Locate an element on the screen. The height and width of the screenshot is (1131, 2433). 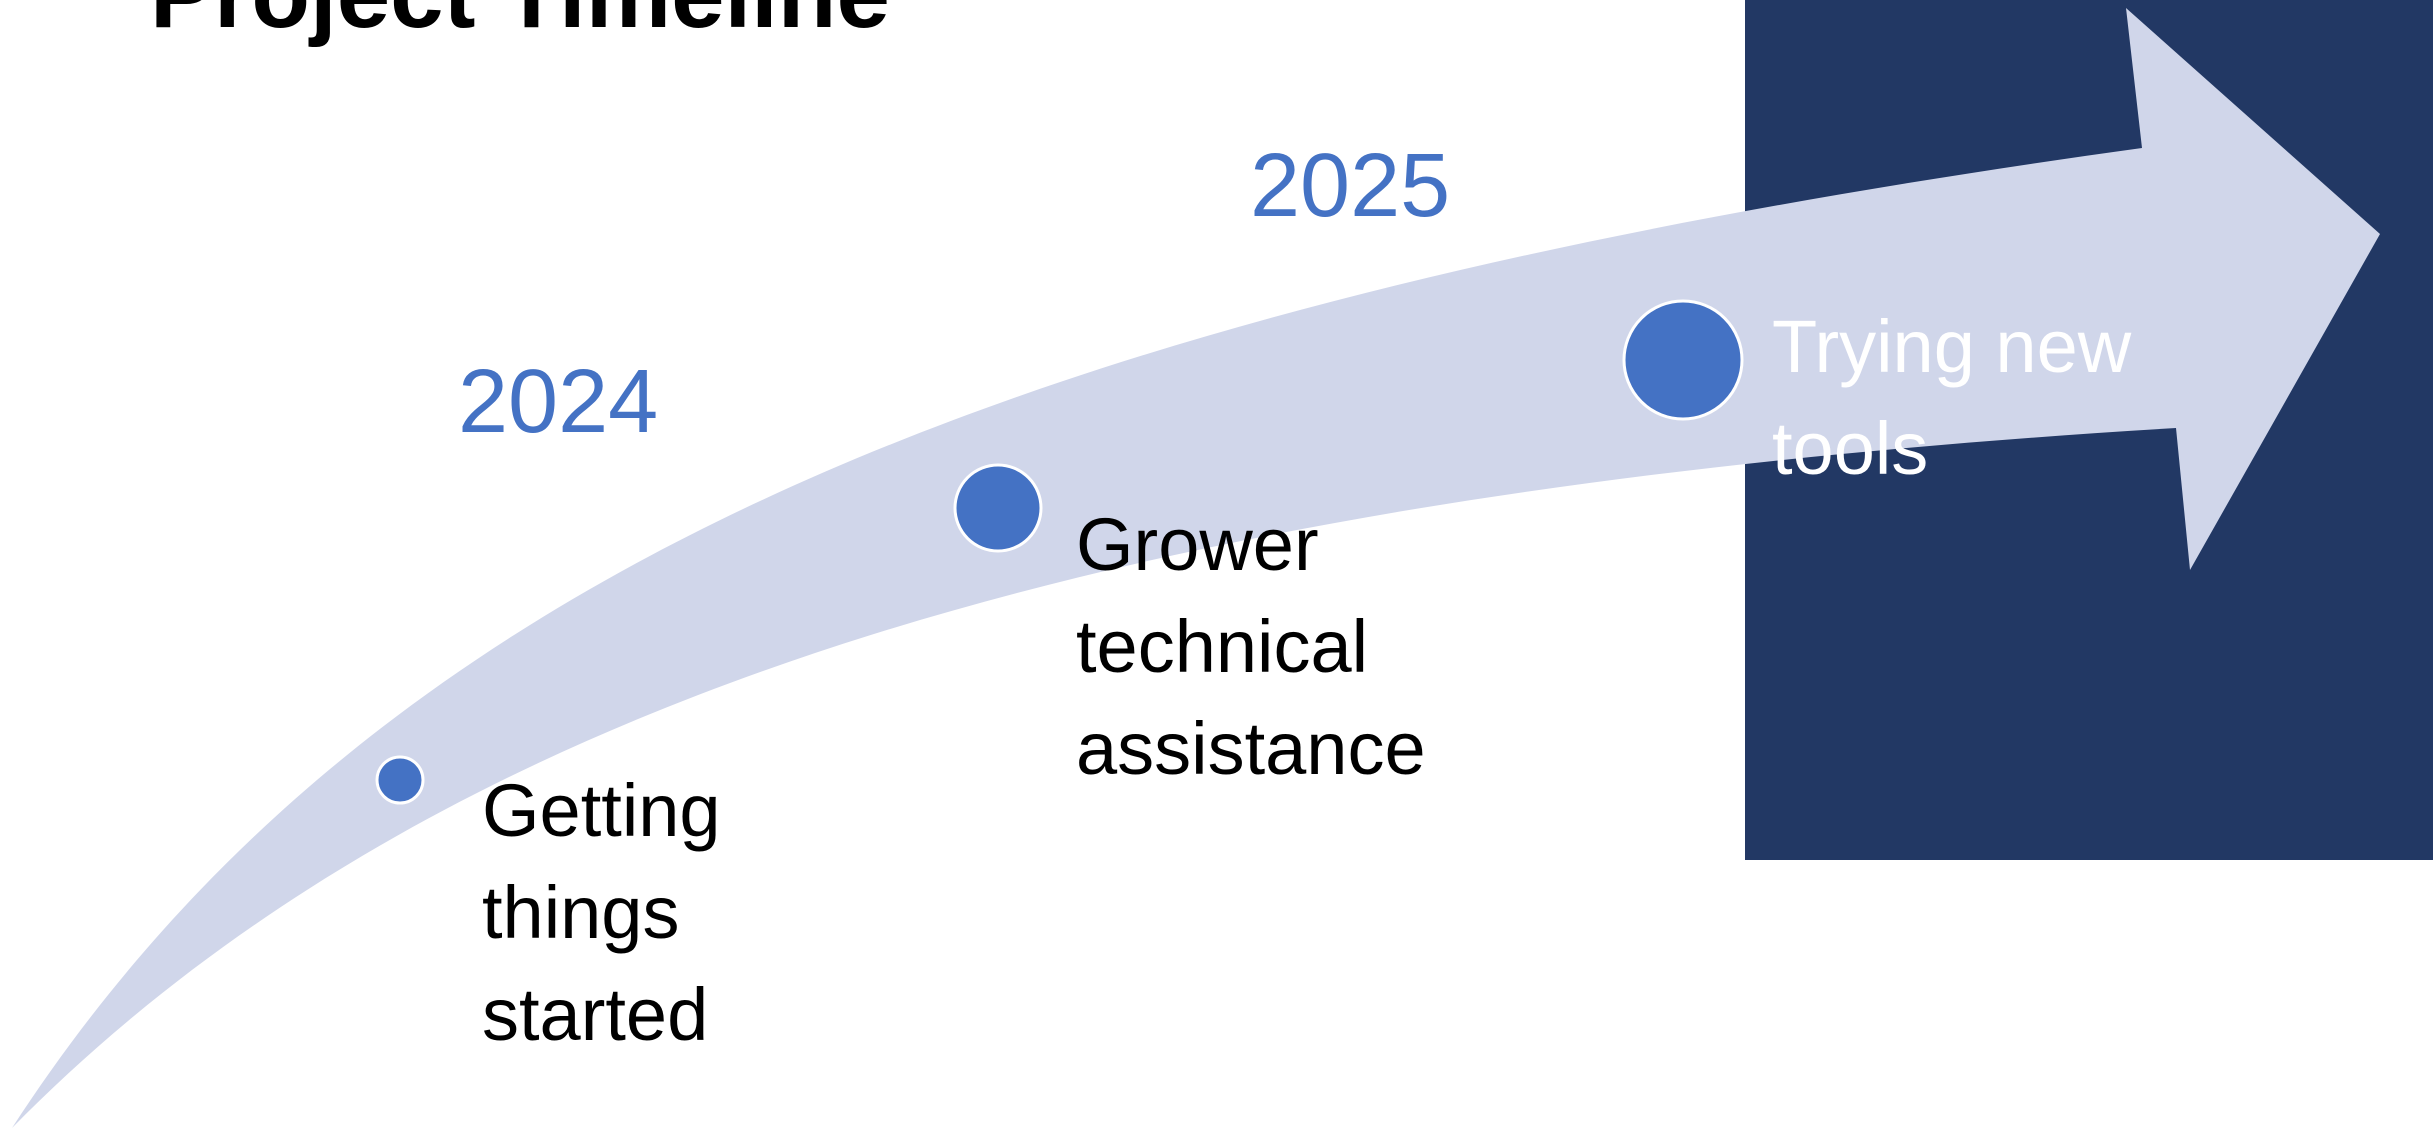
milestone-3-label: Trying new tools is located at coordinates (1952, 397).